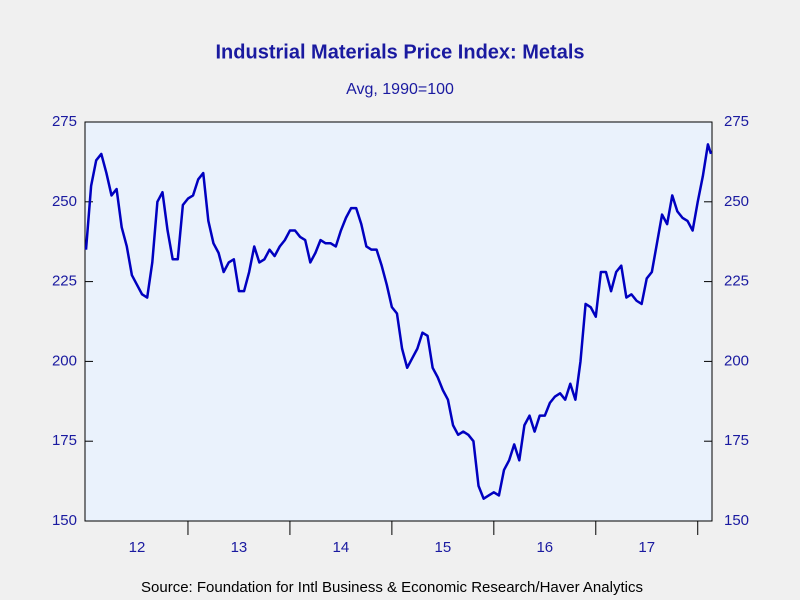 This screenshot has width=800, height=600. Describe the element at coordinates (64, 440) in the screenshot. I see `y-tick-label: 175` at that location.